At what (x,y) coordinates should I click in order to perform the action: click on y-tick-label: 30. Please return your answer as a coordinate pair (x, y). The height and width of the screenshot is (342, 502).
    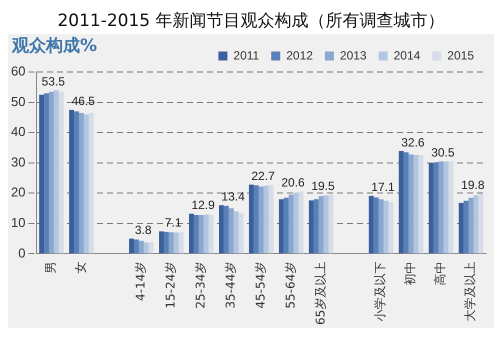
    Looking at the image, I should click on (18, 162).